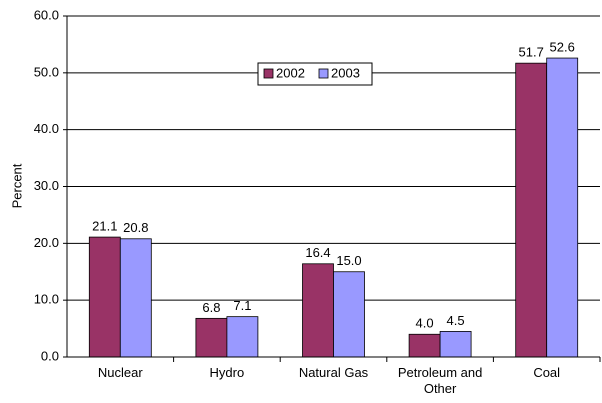 The image size is (602, 403). Describe the element at coordinates (242, 305) in the screenshot. I see `data-label: 7.1` at that location.